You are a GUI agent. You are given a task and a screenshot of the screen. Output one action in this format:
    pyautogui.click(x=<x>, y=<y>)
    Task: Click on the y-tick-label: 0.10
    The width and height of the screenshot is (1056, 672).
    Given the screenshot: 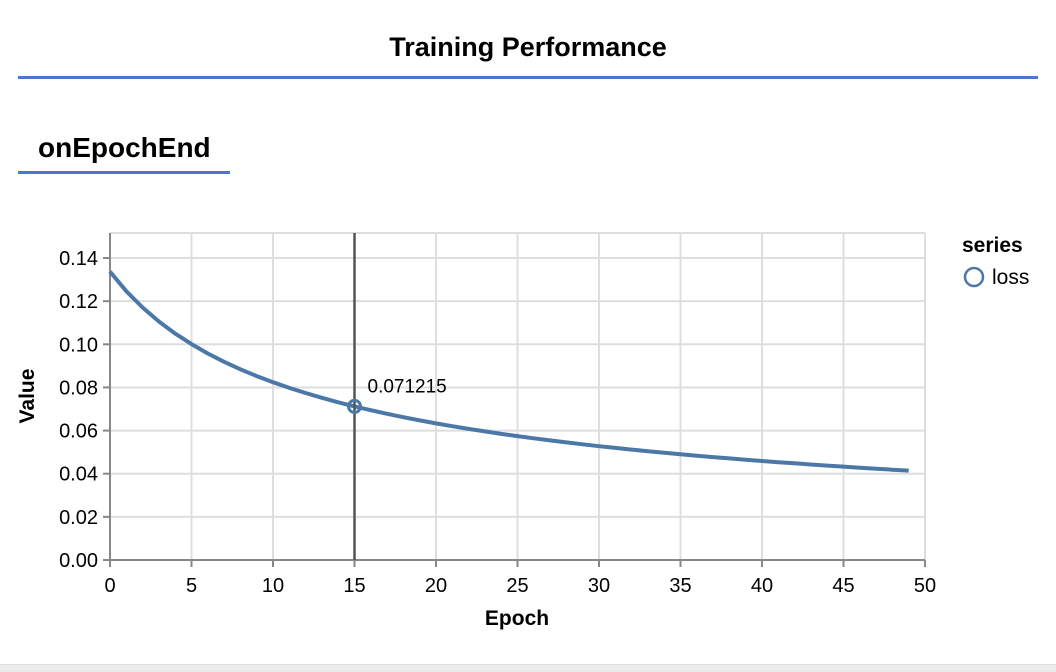 What is the action you would take?
    pyautogui.click(x=78, y=345)
    